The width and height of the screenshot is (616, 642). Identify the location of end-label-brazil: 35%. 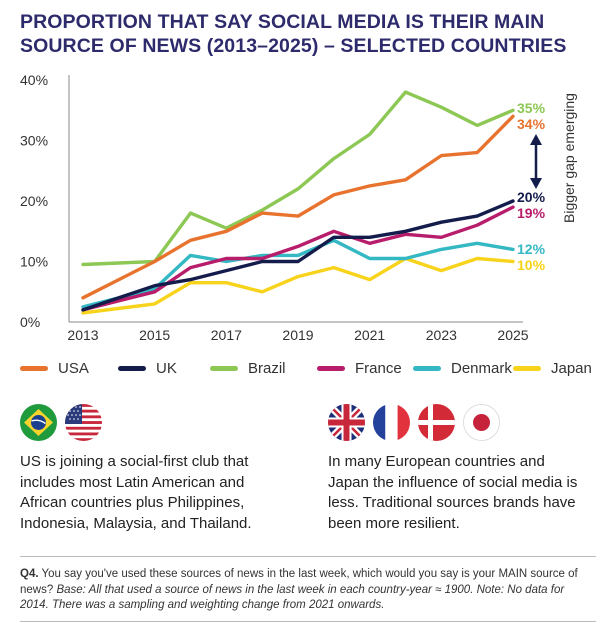
(531, 108).